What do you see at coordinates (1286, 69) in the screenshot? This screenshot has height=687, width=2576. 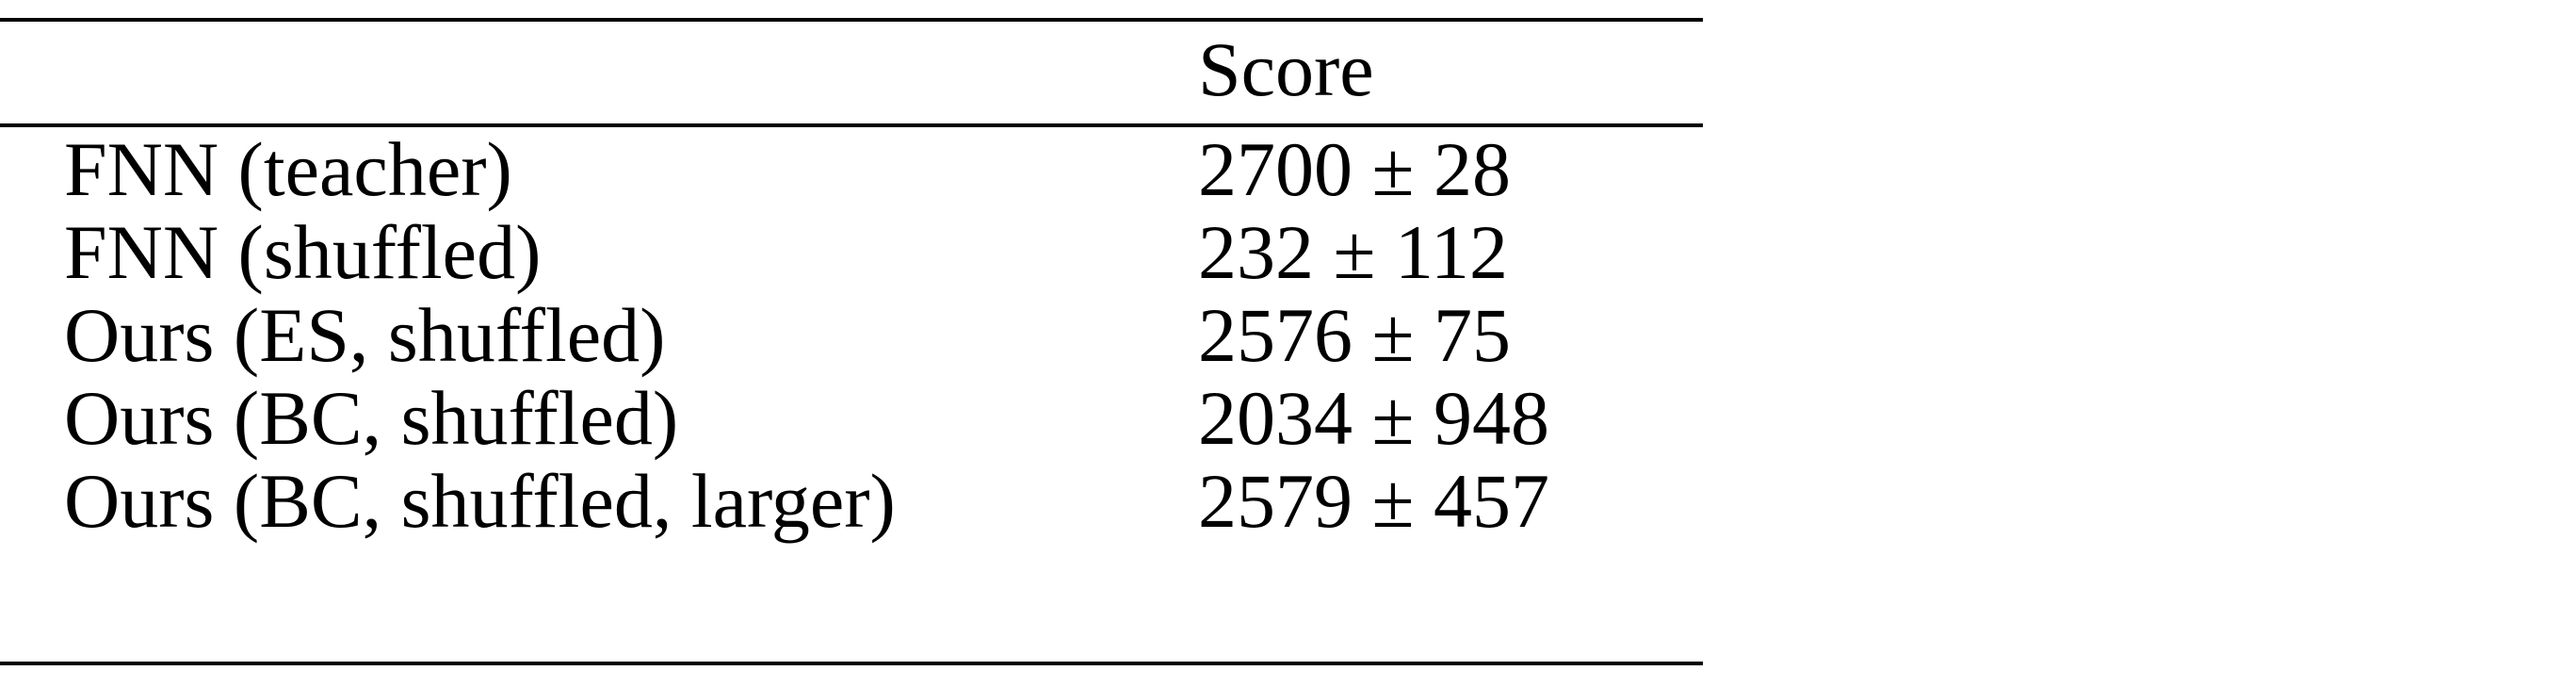 I see `header-score: Score` at bounding box center [1286, 69].